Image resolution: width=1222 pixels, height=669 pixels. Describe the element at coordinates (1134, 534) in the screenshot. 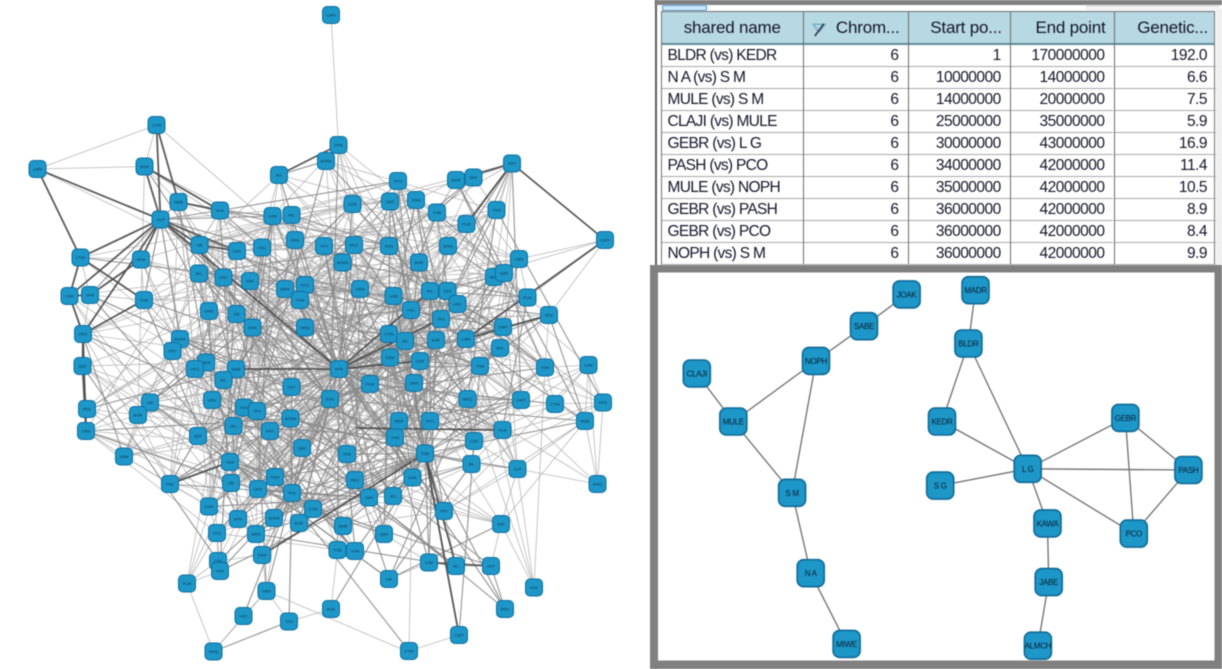

I see `svg-text: PCO` at that location.